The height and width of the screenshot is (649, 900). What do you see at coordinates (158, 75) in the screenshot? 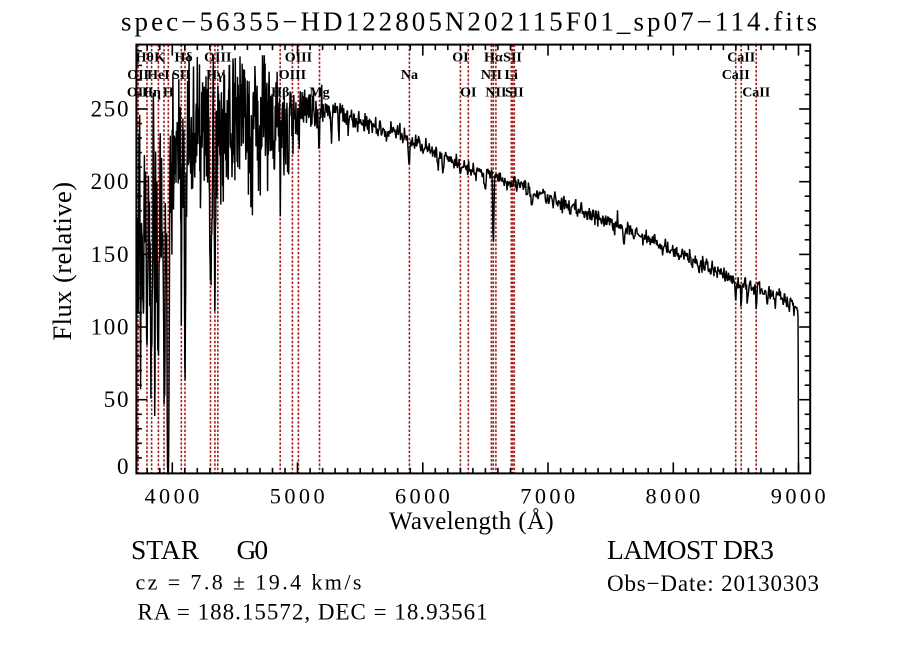
I see `svg-text: HeI` at bounding box center [158, 75].